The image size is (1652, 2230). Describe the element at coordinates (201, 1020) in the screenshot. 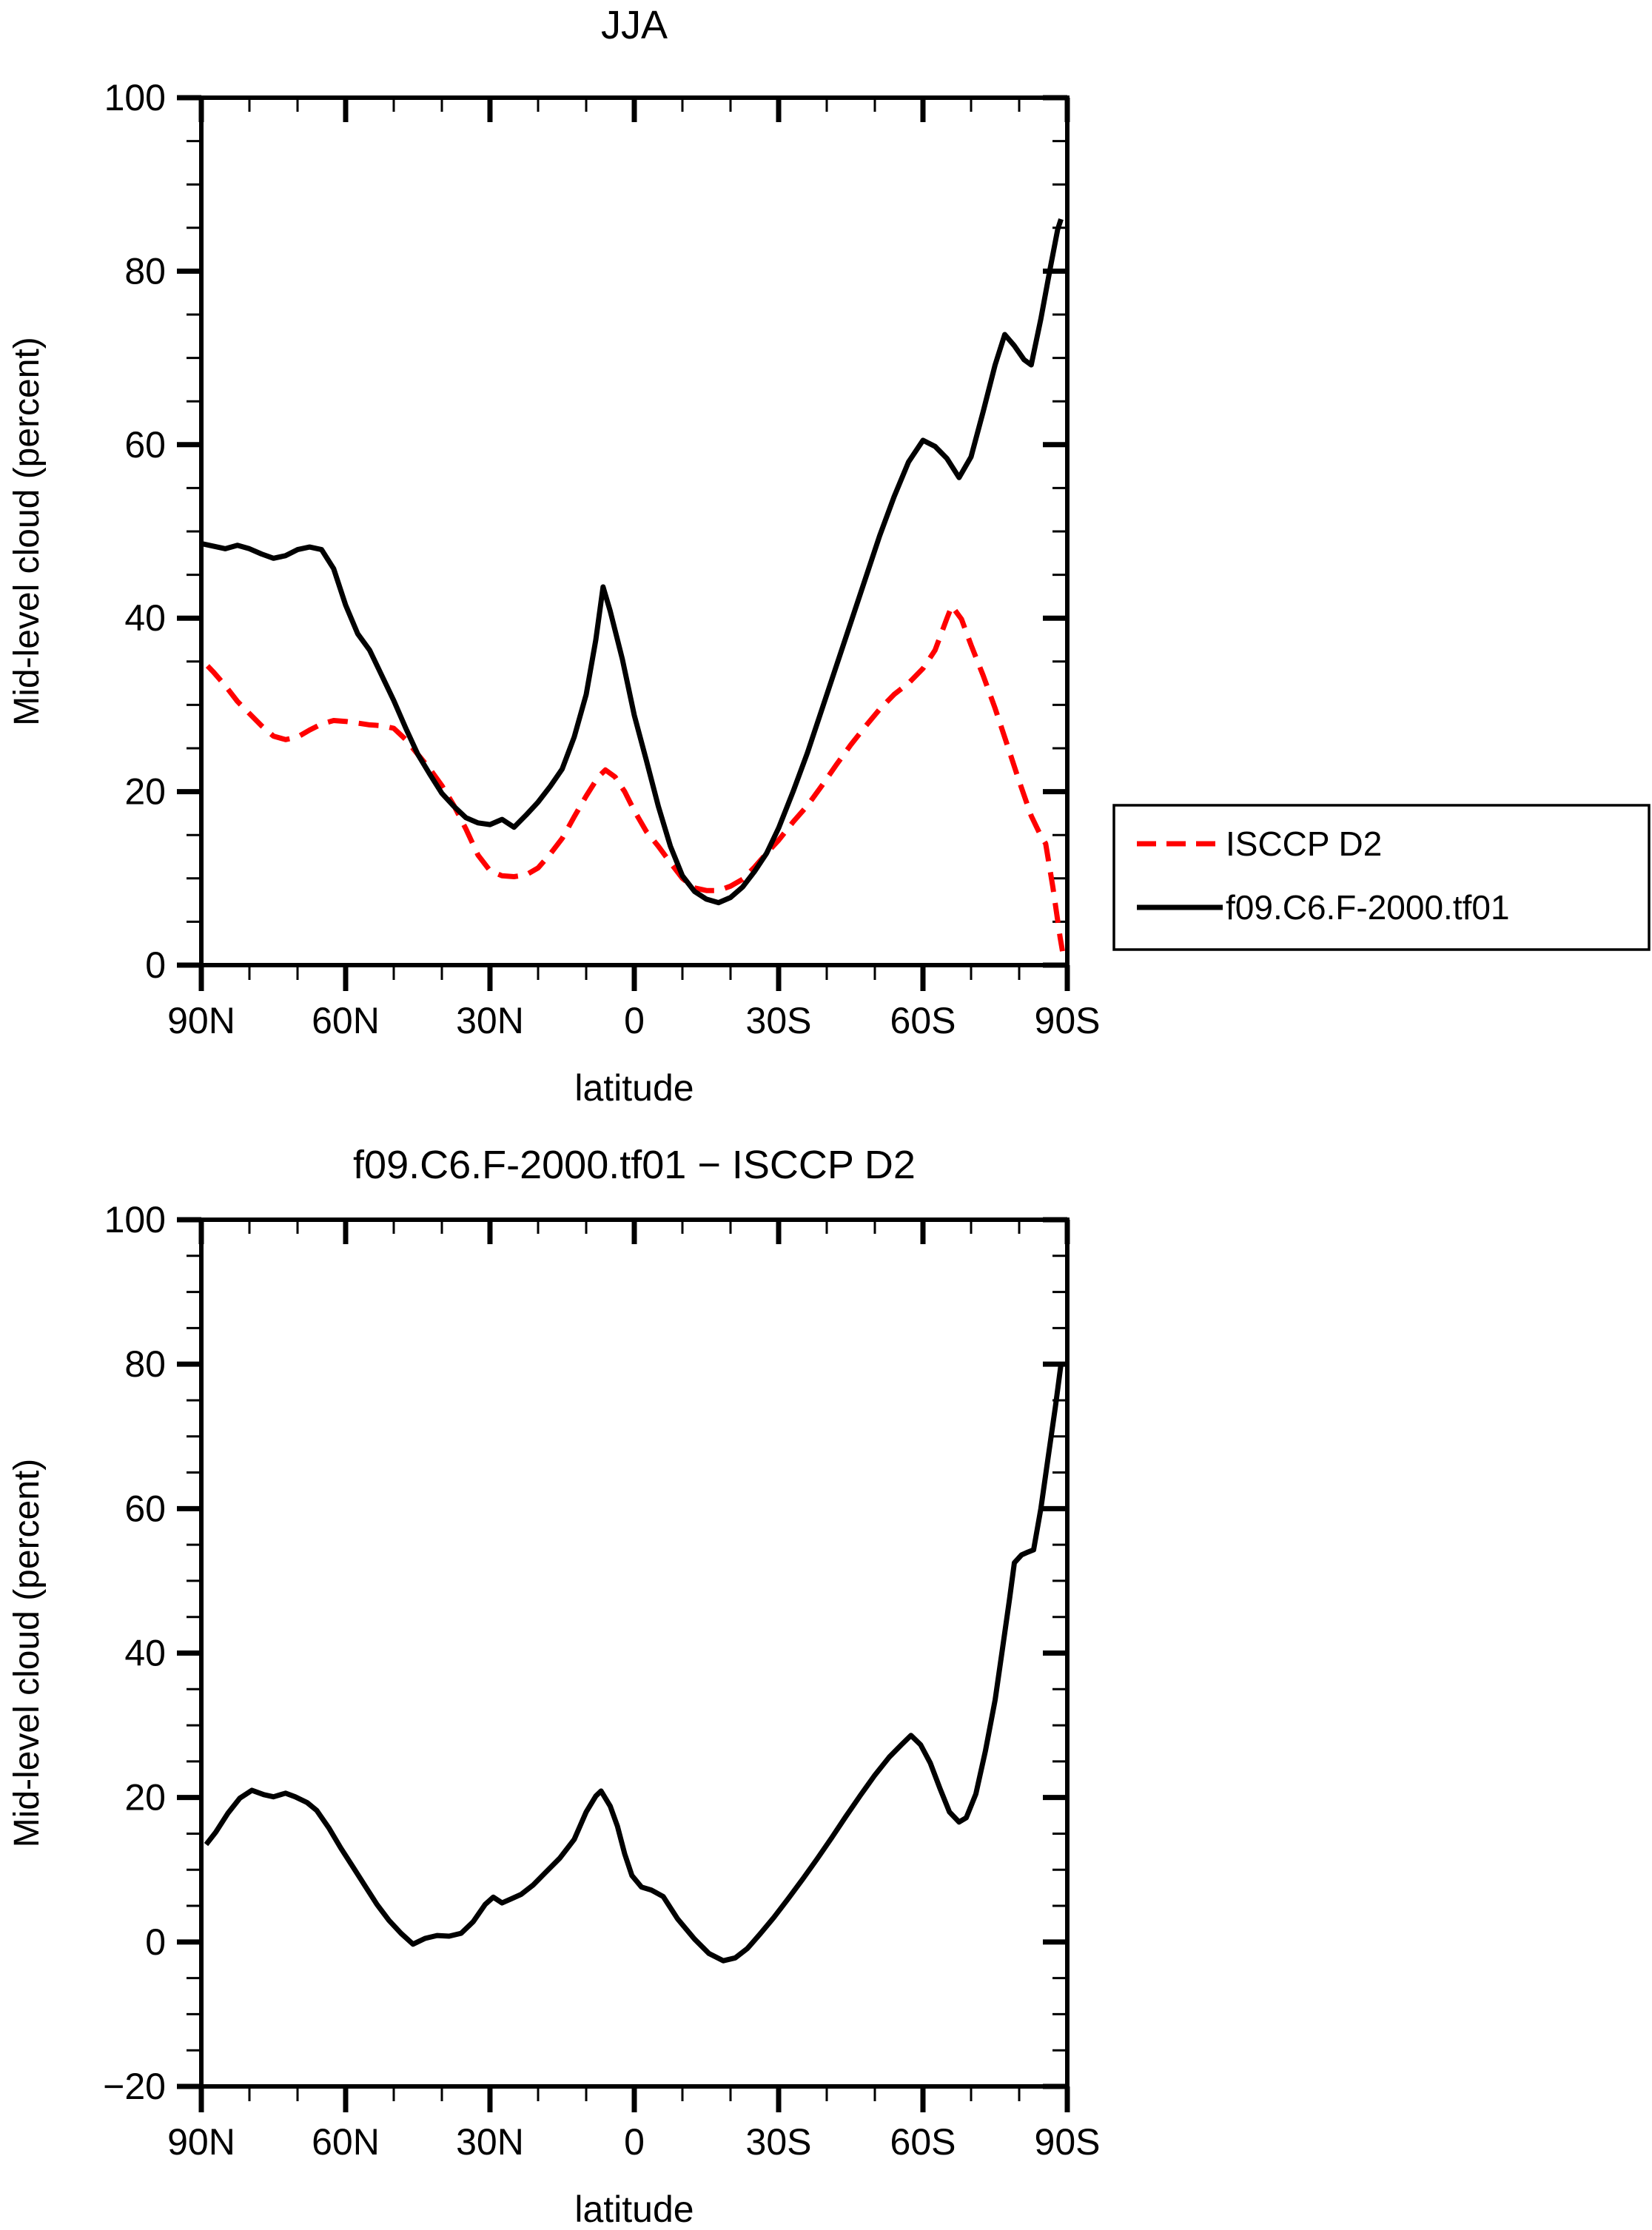

I see `top-xtick-label: 90N` at that location.